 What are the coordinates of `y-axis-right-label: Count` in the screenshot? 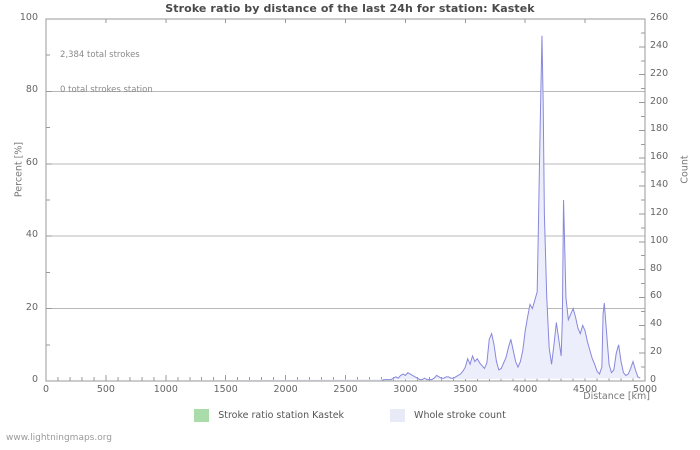 It's located at (685, 169).